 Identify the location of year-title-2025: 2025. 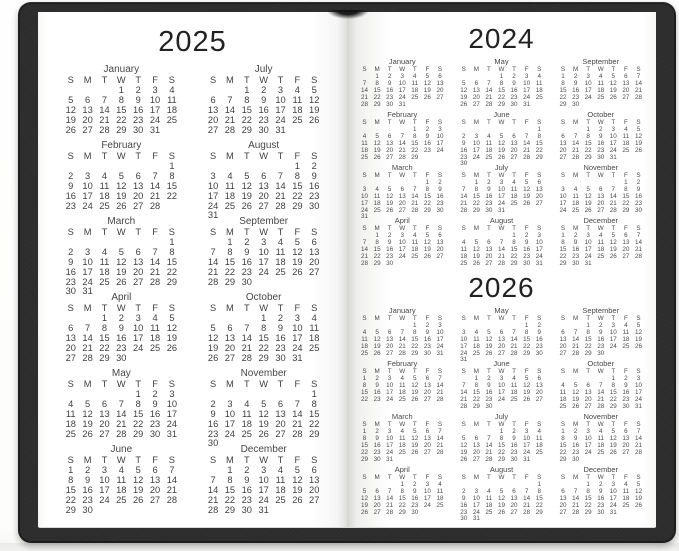
(192, 42).